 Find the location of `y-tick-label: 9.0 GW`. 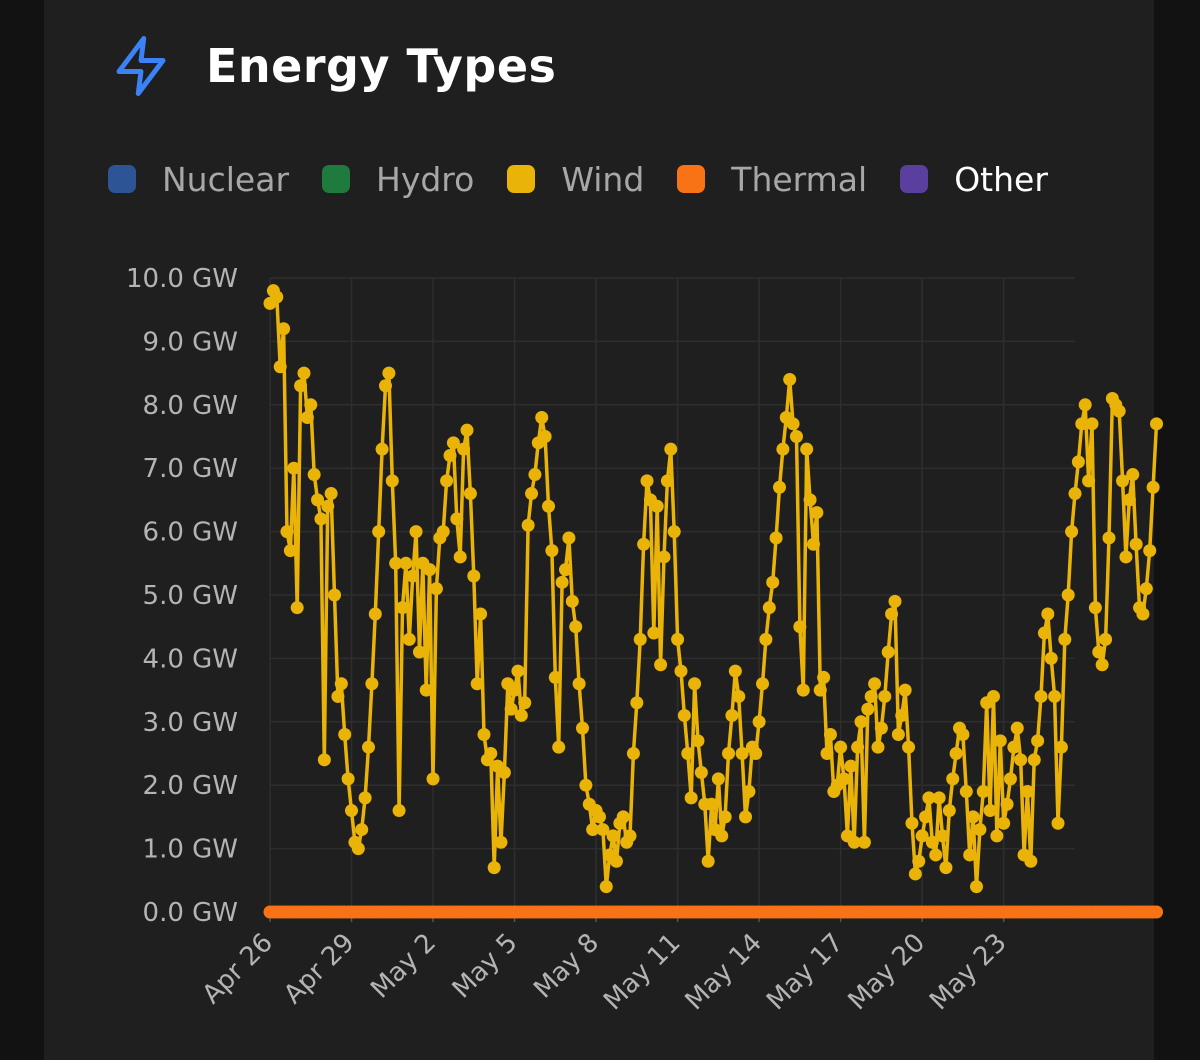

y-tick-label: 9.0 GW is located at coordinates (190, 342).